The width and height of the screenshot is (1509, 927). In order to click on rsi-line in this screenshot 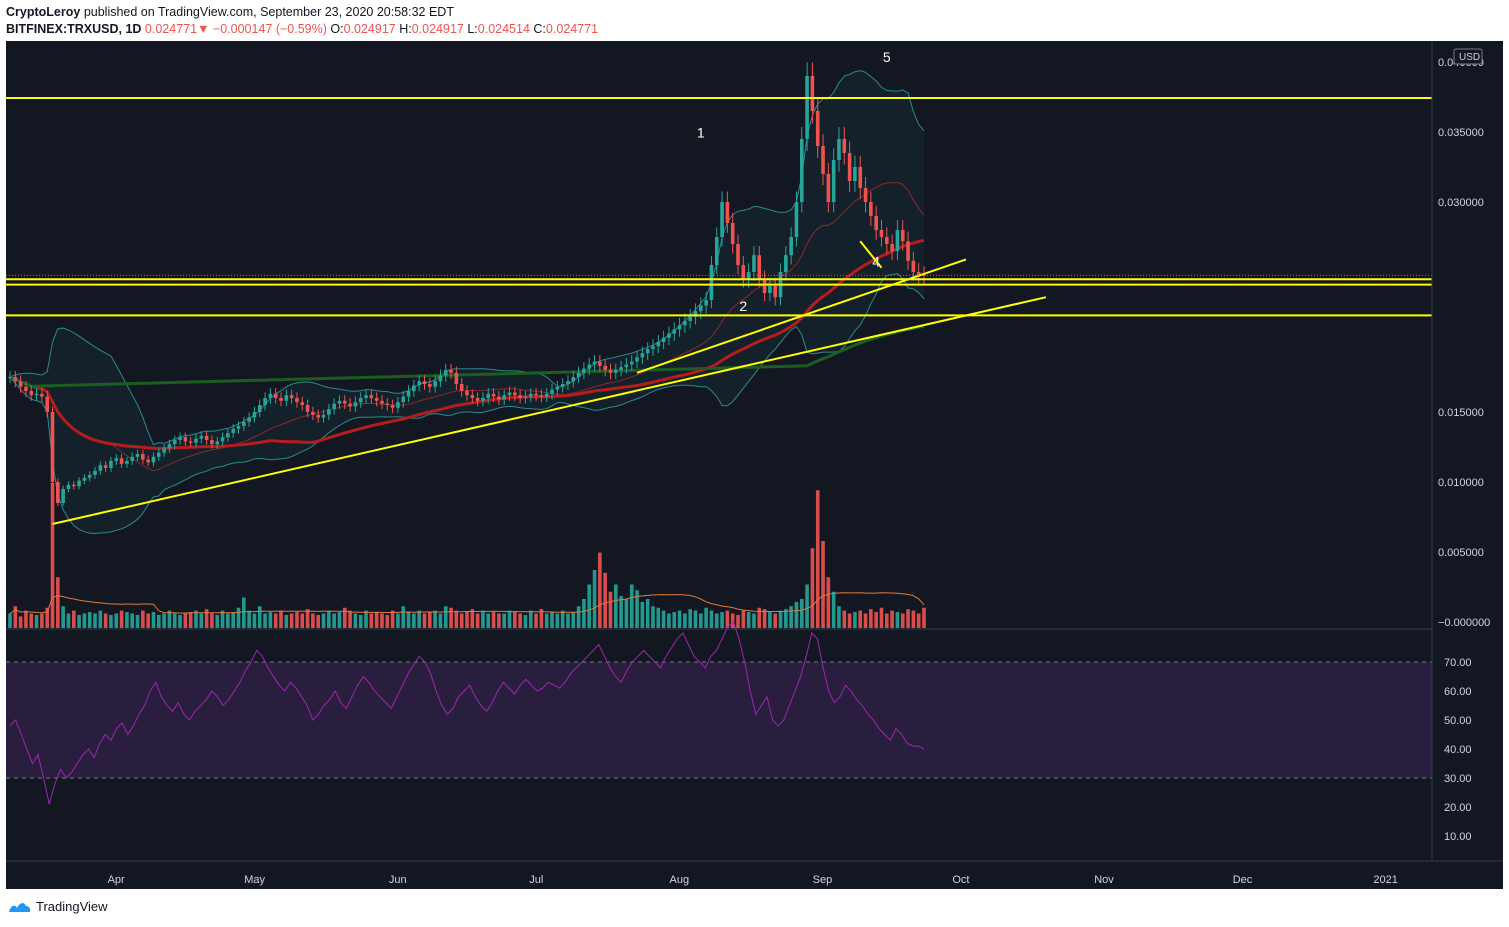, I will do `click(467, 712)`.